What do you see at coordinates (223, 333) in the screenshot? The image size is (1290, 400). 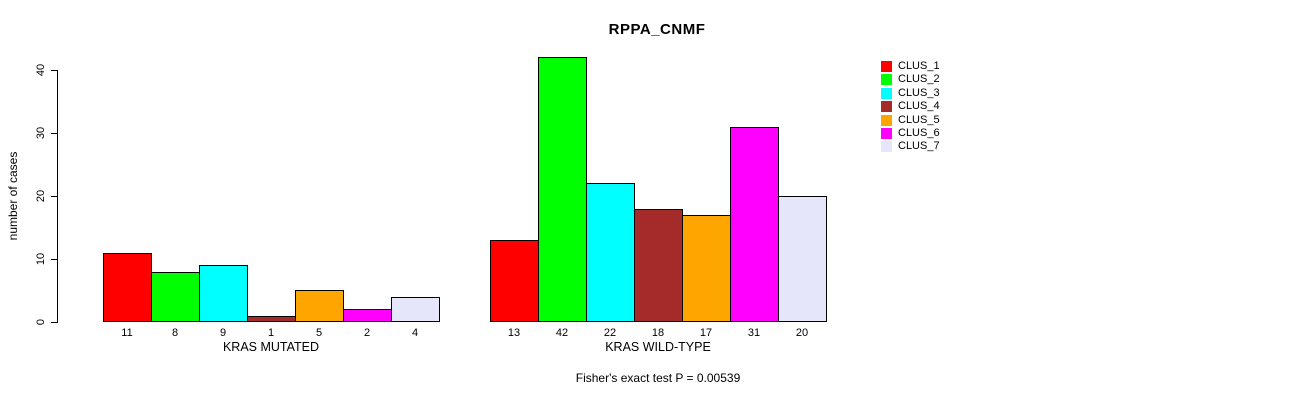 I see `bar-value-label: 9` at bounding box center [223, 333].